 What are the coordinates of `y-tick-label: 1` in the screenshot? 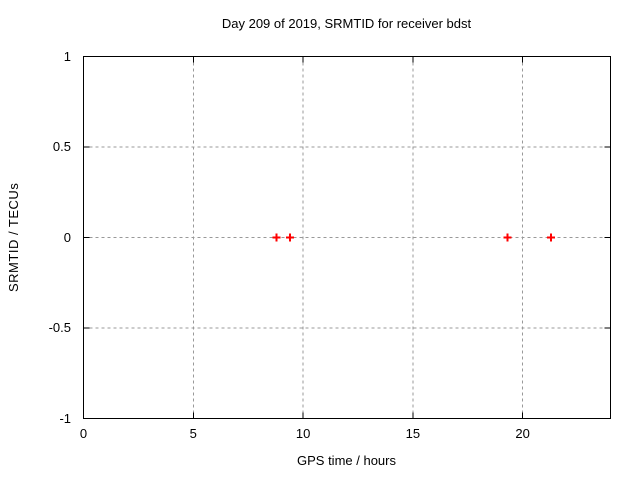 It's located at (67, 56).